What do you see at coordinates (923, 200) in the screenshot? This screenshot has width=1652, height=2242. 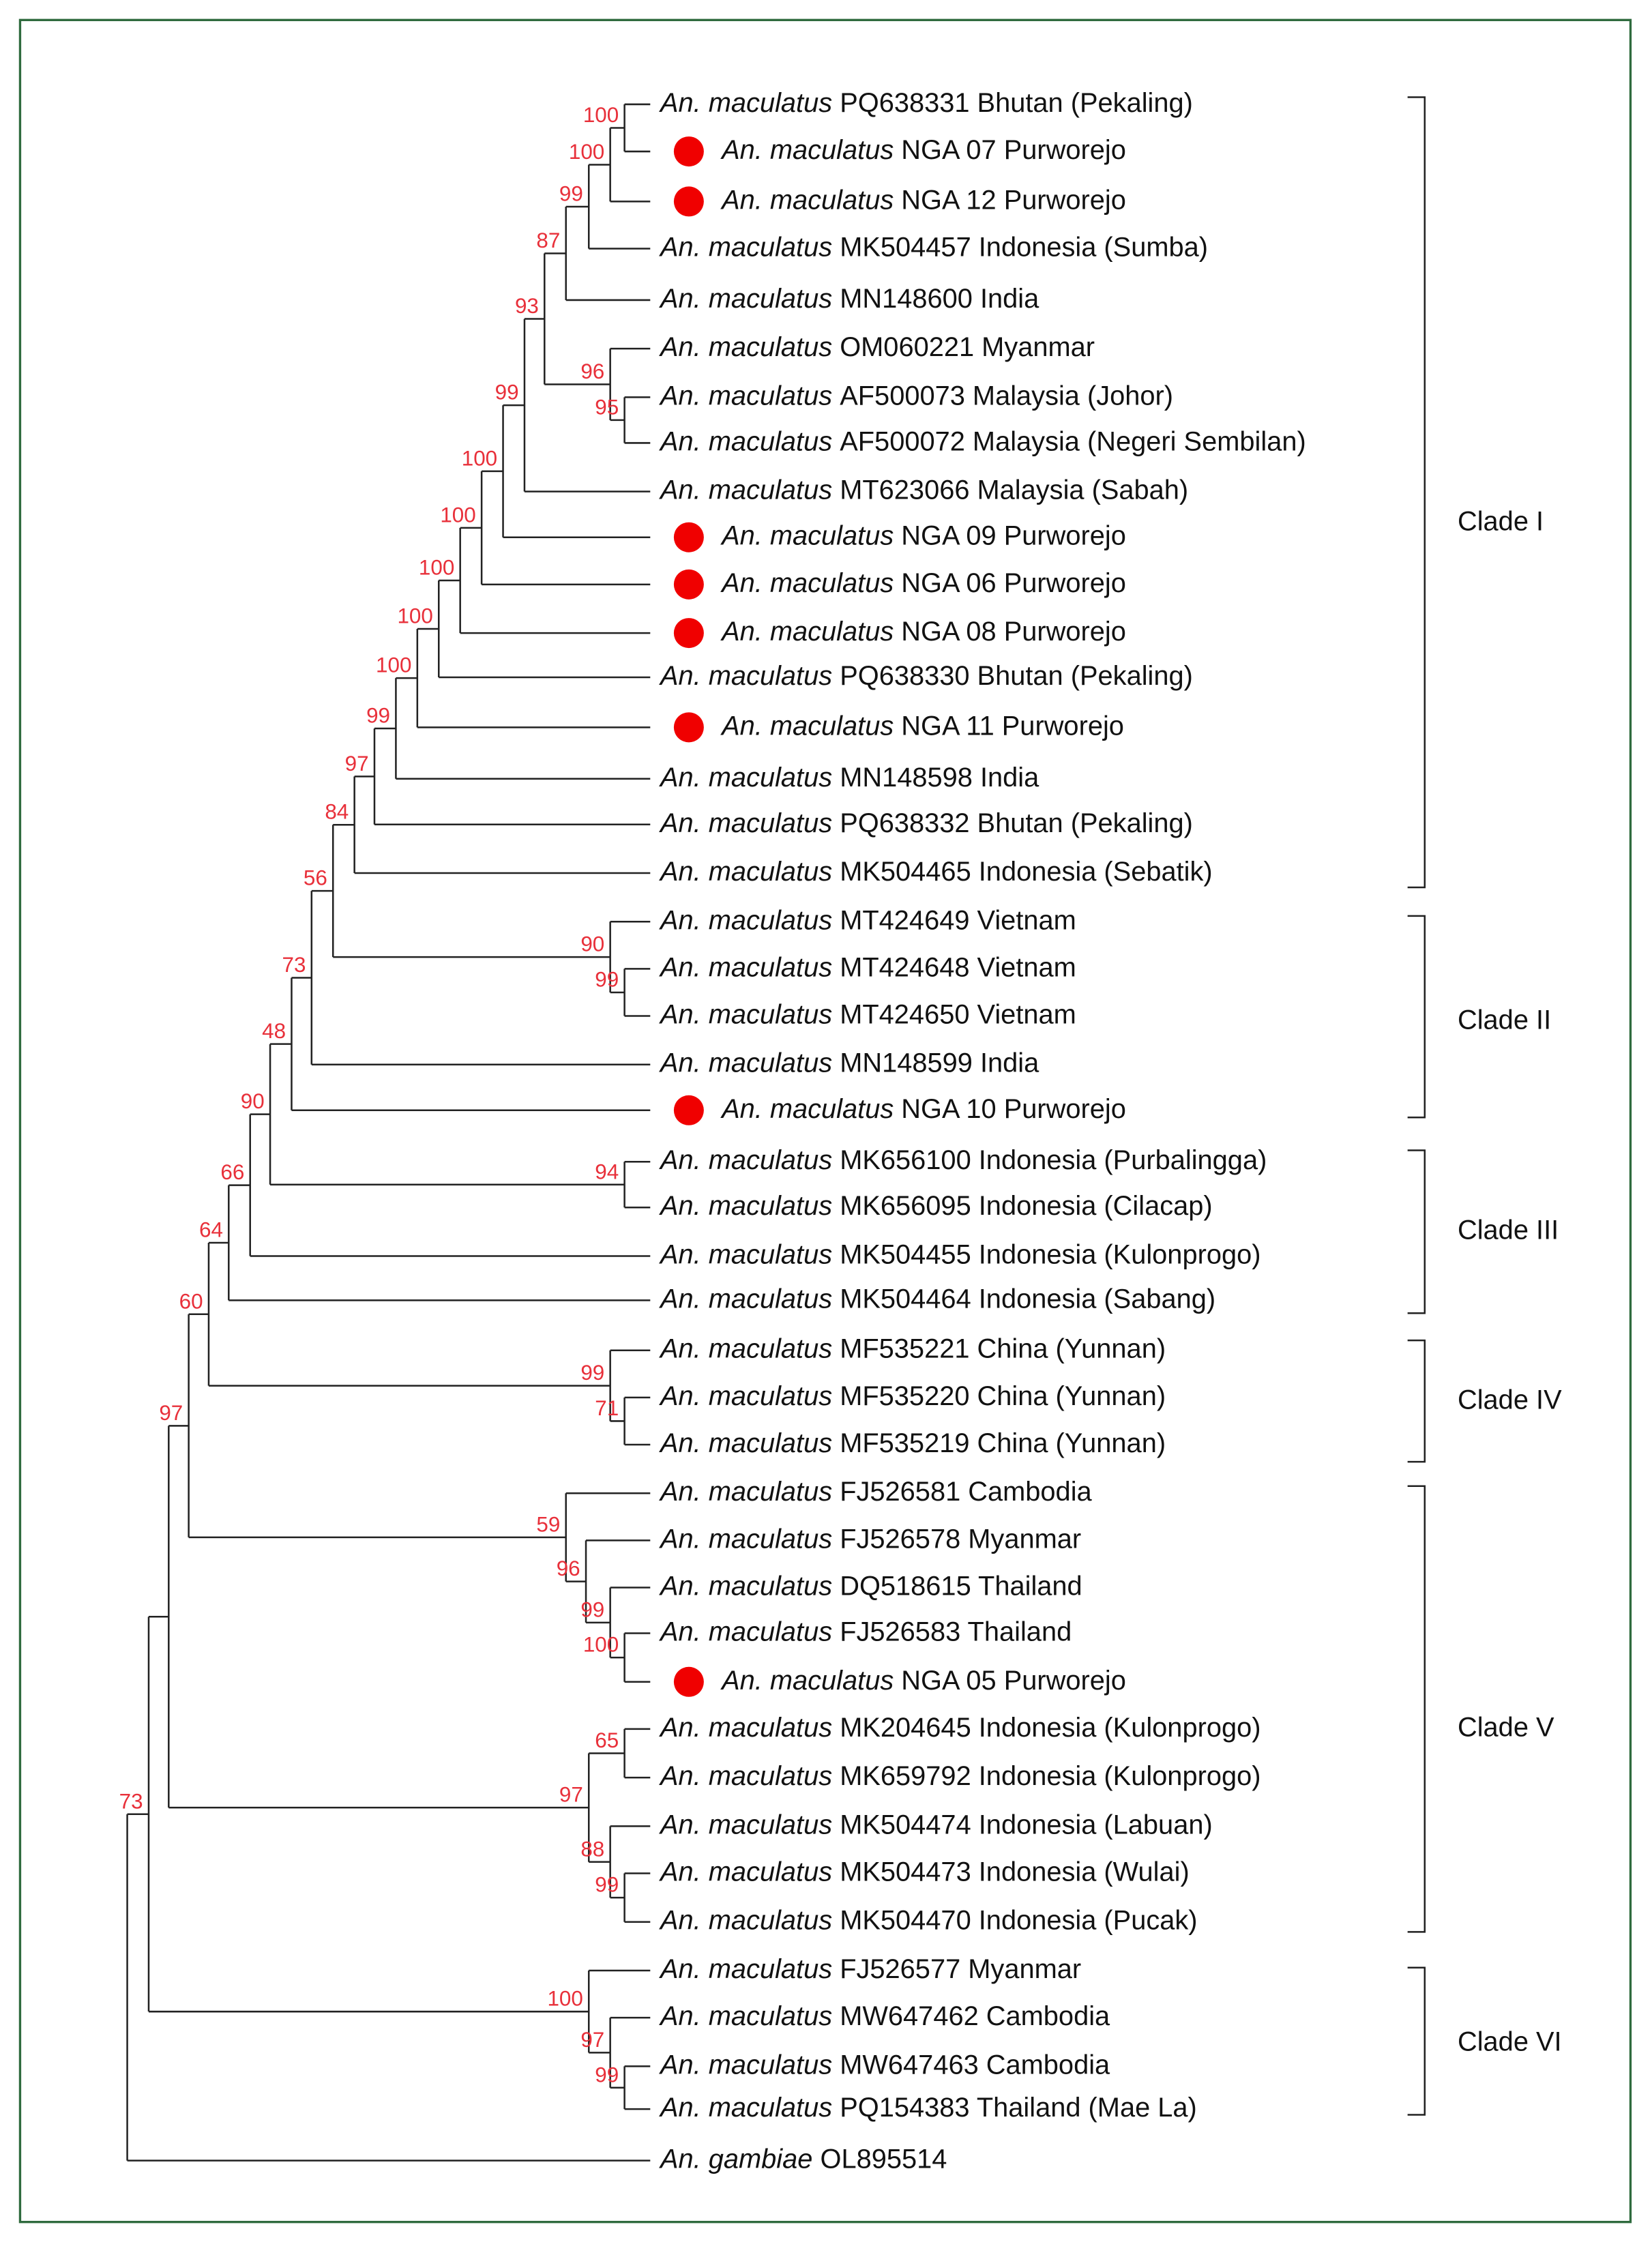 I see `leaf-label: An. maculatus NGA 12 Purworejo` at bounding box center [923, 200].